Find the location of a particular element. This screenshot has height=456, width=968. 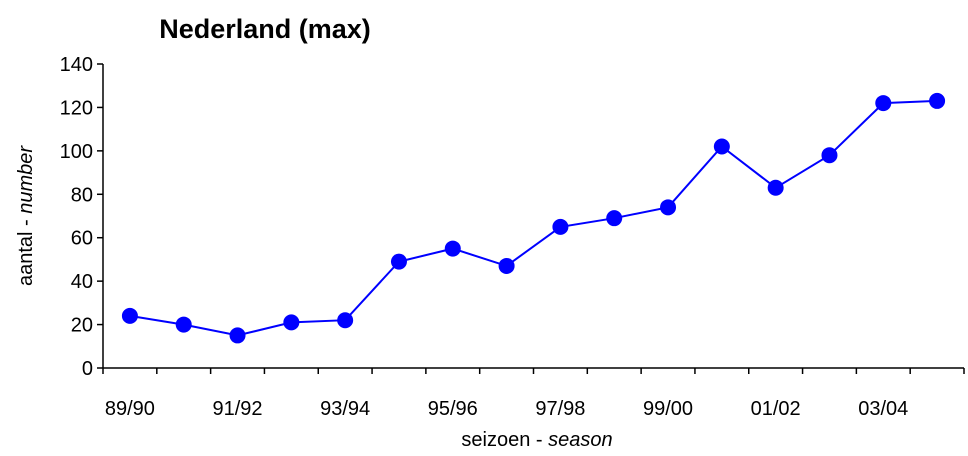

y-tick-label: 140 is located at coordinates (76, 65).